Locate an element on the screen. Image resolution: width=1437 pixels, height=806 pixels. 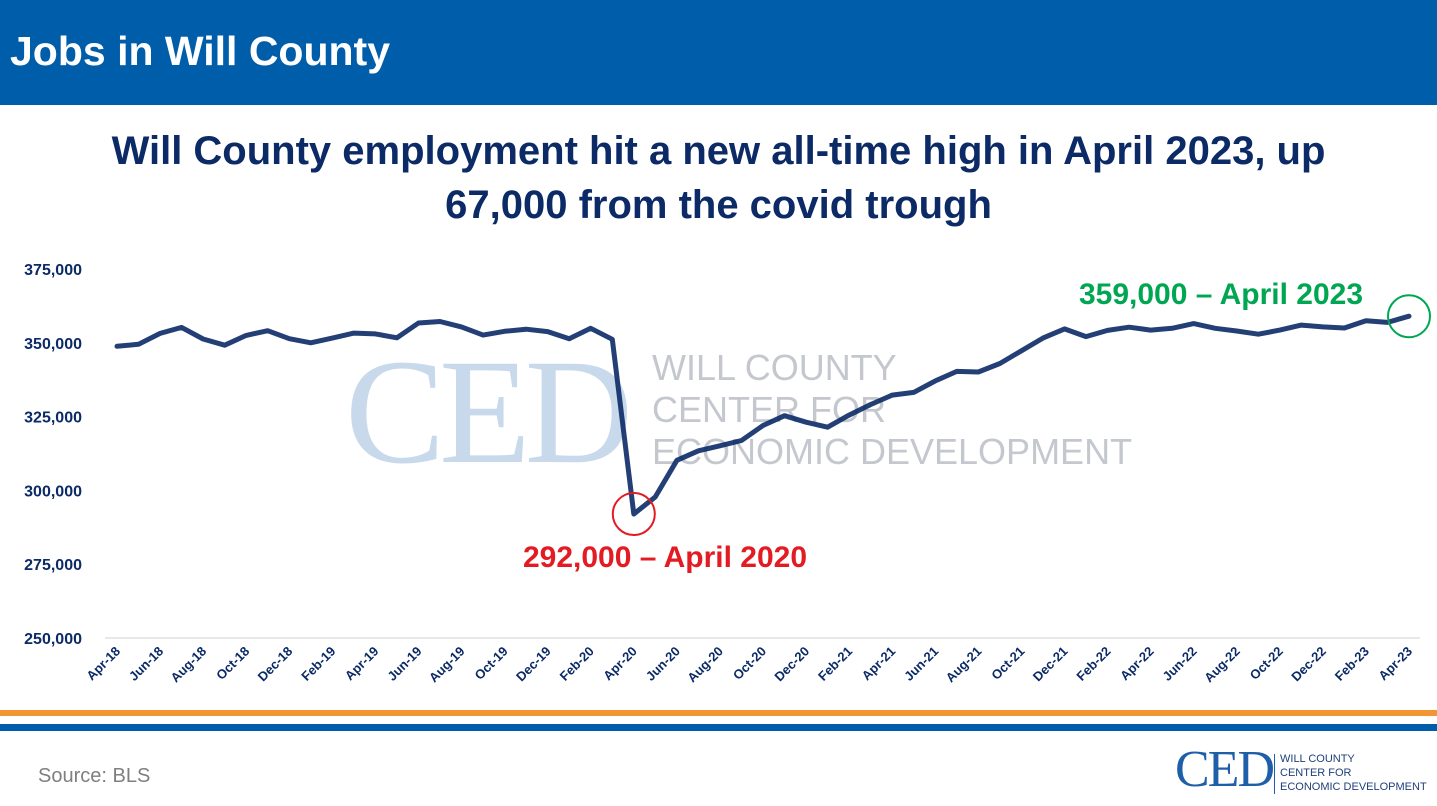
x-tick-label: Aug-18 is located at coordinates (188, 665).